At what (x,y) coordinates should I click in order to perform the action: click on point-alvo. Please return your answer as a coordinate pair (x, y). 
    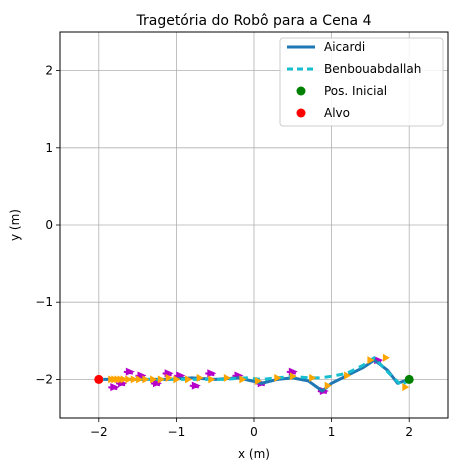
    Looking at the image, I should click on (99, 379).